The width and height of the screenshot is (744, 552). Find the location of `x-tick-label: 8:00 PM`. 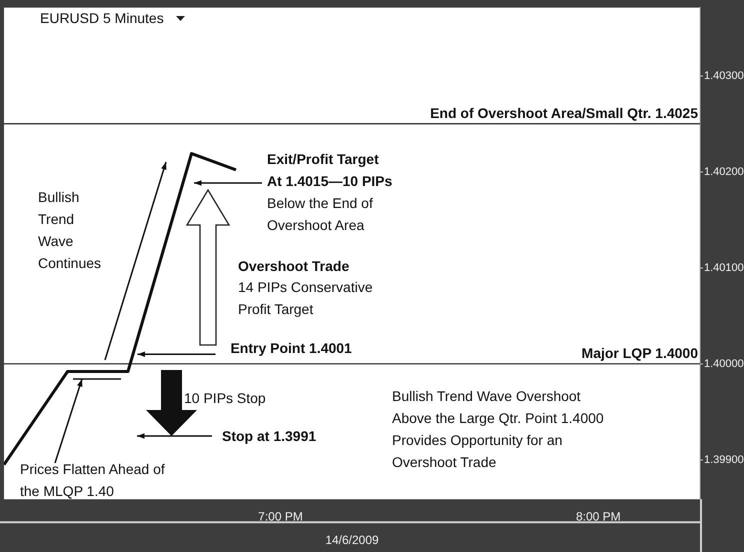

x-tick-label: 8:00 PM is located at coordinates (598, 517).